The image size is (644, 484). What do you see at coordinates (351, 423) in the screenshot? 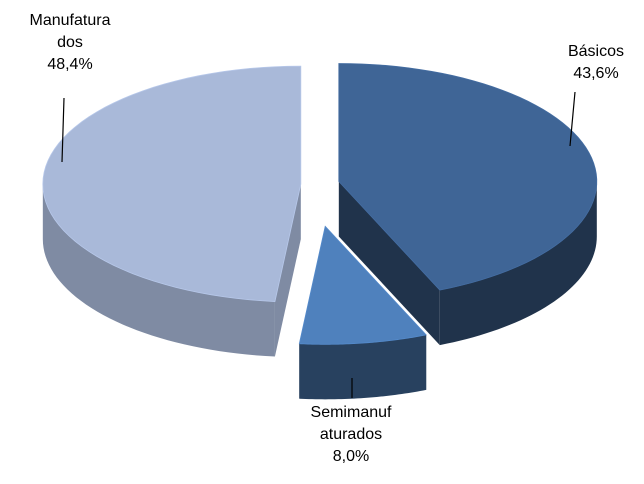
I see `category-label: Semimanufaturados` at bounding box center [351, 423].